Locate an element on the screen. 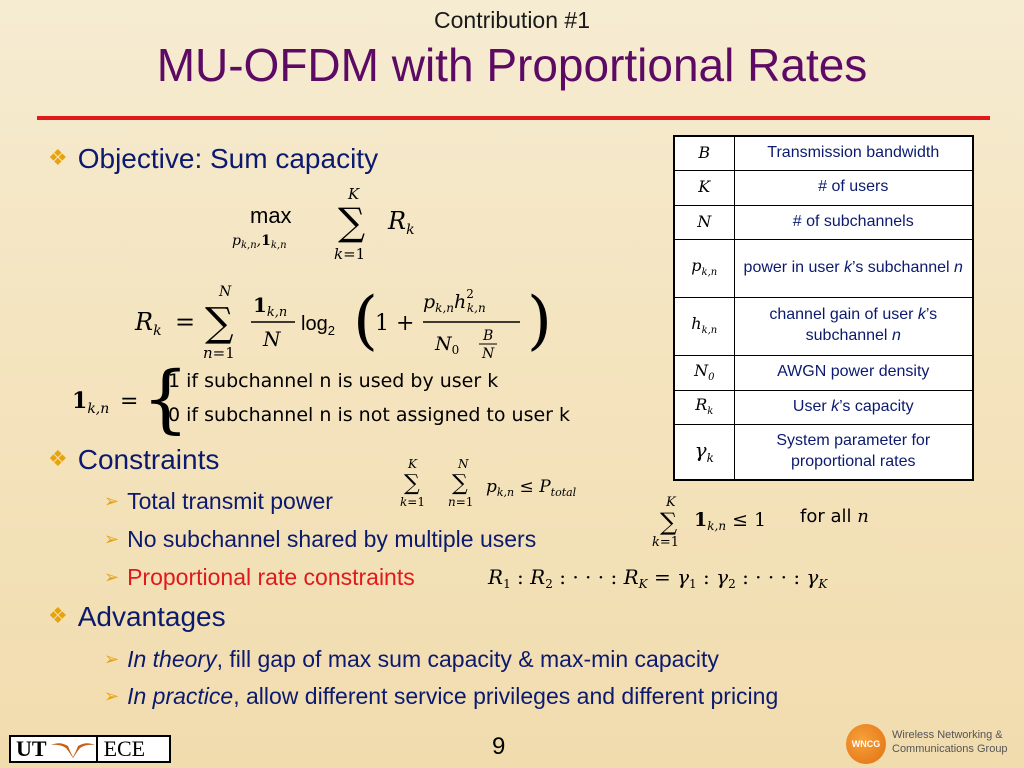  bullet-objective-label: Objective: Sum capacity is located at coordinates (228, 158).